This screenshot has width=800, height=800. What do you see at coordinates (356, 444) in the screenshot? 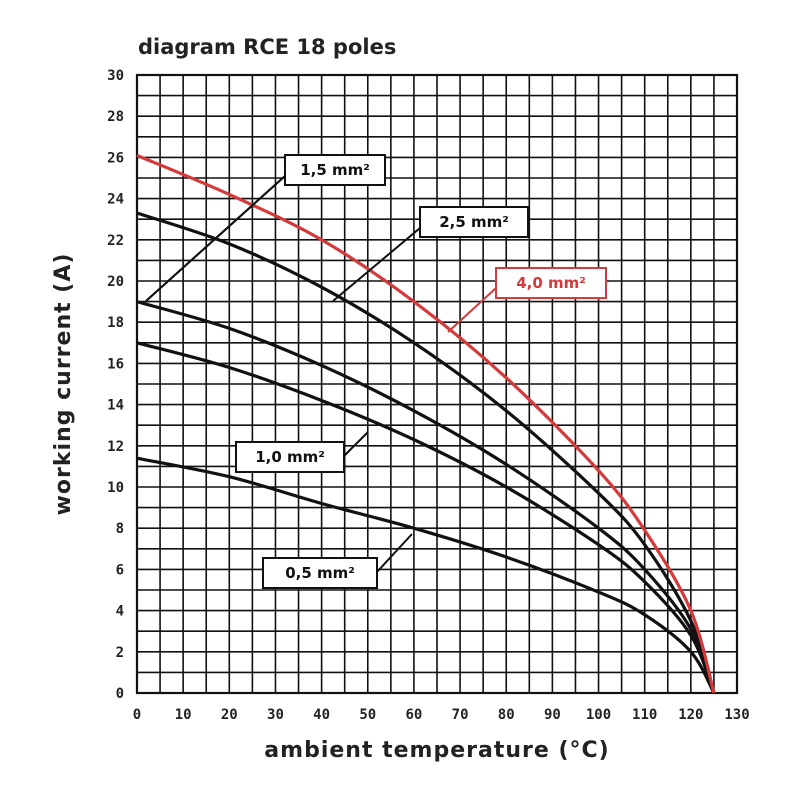
I see `leader-line-1-0-mm` at bounding box center [356, 444].